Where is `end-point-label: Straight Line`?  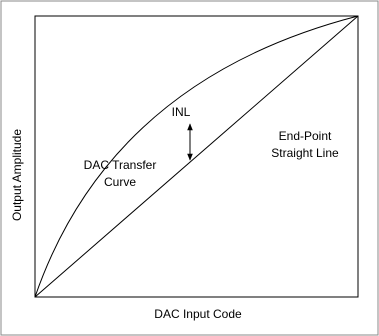
end-point-label: Straight Line is located at coordinates (305, 153).